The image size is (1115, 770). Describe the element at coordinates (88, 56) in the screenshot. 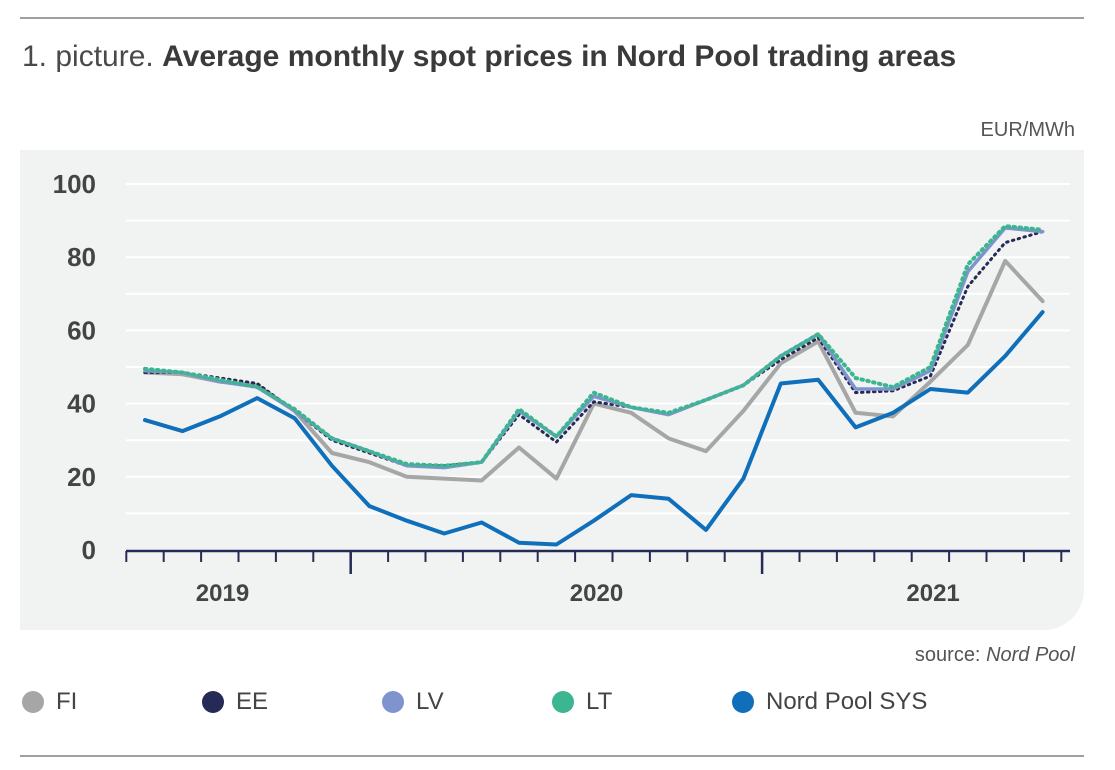

I see `title-prefix: 1. picture.` at that location.